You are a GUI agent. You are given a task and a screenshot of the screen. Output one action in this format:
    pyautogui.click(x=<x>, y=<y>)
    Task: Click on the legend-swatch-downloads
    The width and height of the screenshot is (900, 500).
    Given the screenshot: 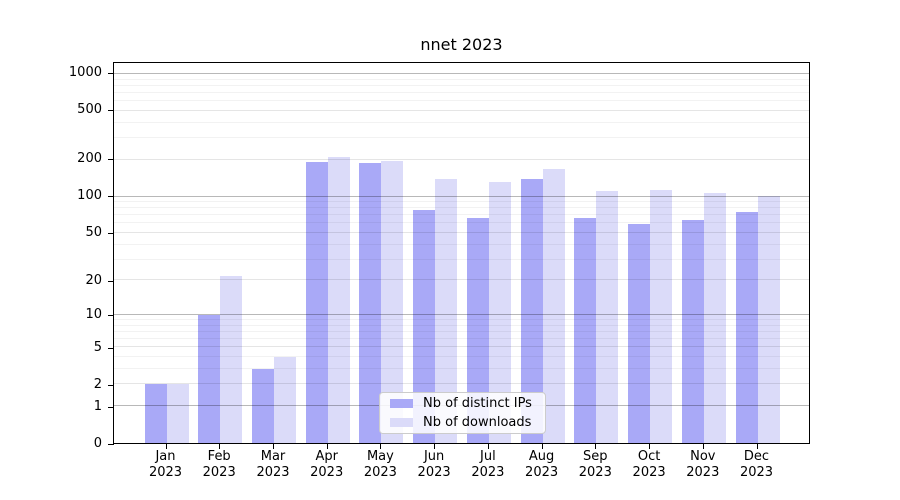 What is the action you would take?
    pyautogui.click(x=401, y=422)
    